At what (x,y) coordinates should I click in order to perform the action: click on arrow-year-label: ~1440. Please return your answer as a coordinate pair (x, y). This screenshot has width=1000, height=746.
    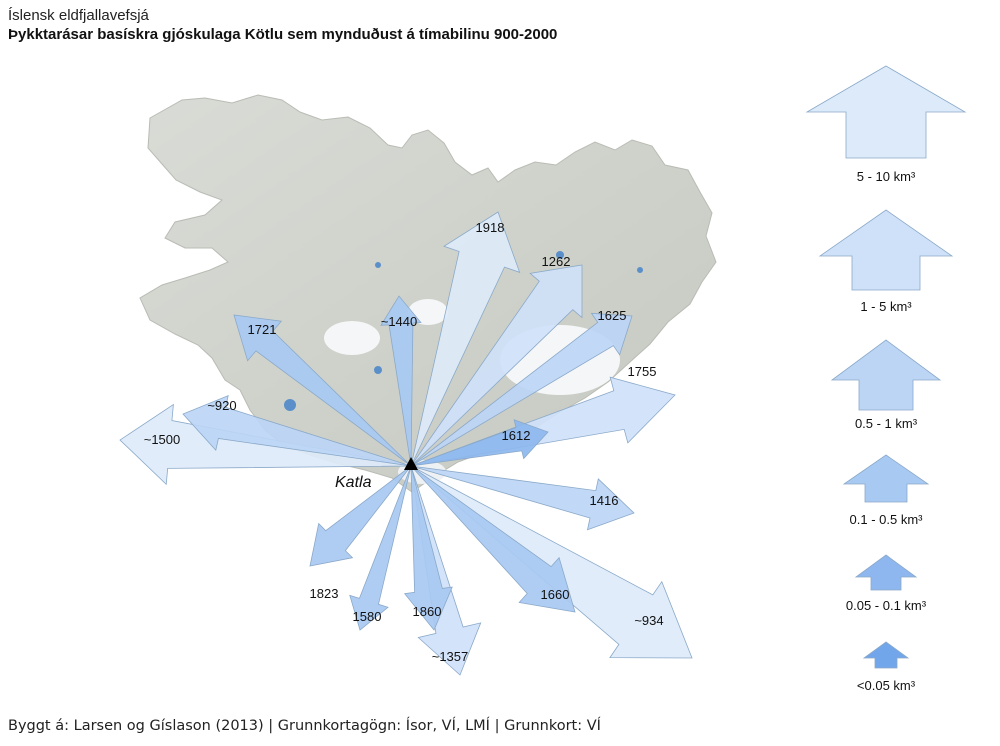
    Looking at the image, I should click on (399, 321).